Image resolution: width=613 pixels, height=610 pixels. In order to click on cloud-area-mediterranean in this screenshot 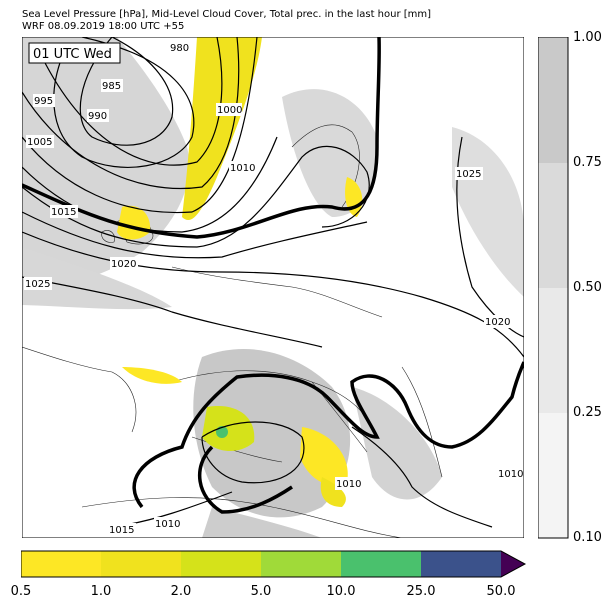, I will do `click(272, 433)`.